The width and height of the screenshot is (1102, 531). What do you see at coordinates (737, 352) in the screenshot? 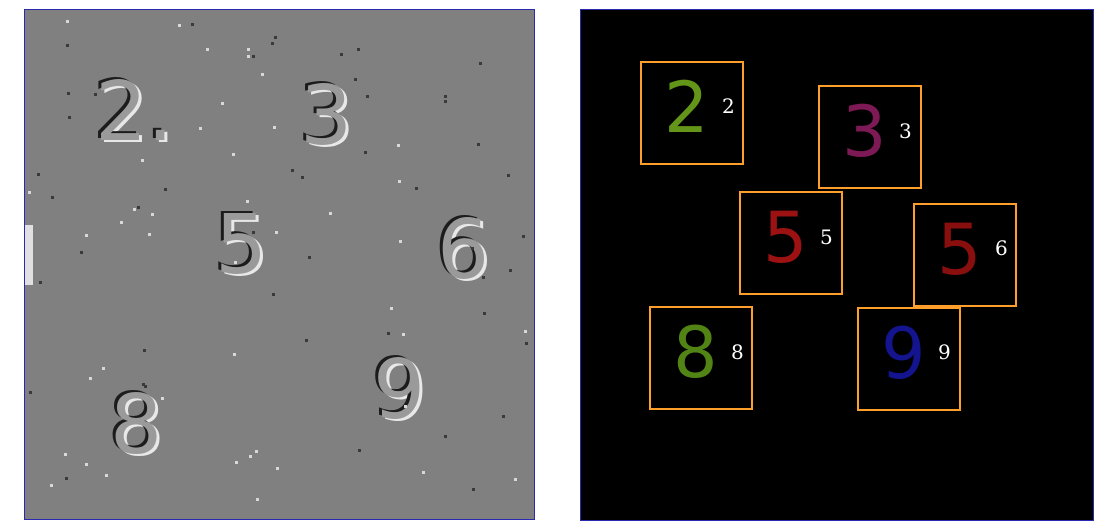
I see `detection-label-8: 8` at bounding box center [737, 352].